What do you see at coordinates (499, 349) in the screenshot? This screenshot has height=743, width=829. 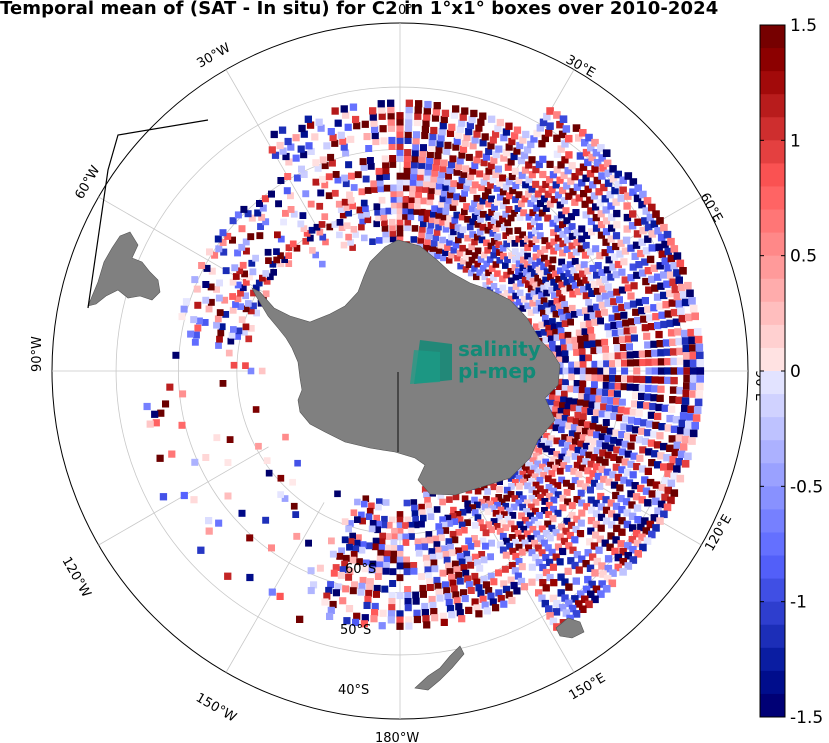 I see `logo-line1: salinity` at bounding box center [499, 349].